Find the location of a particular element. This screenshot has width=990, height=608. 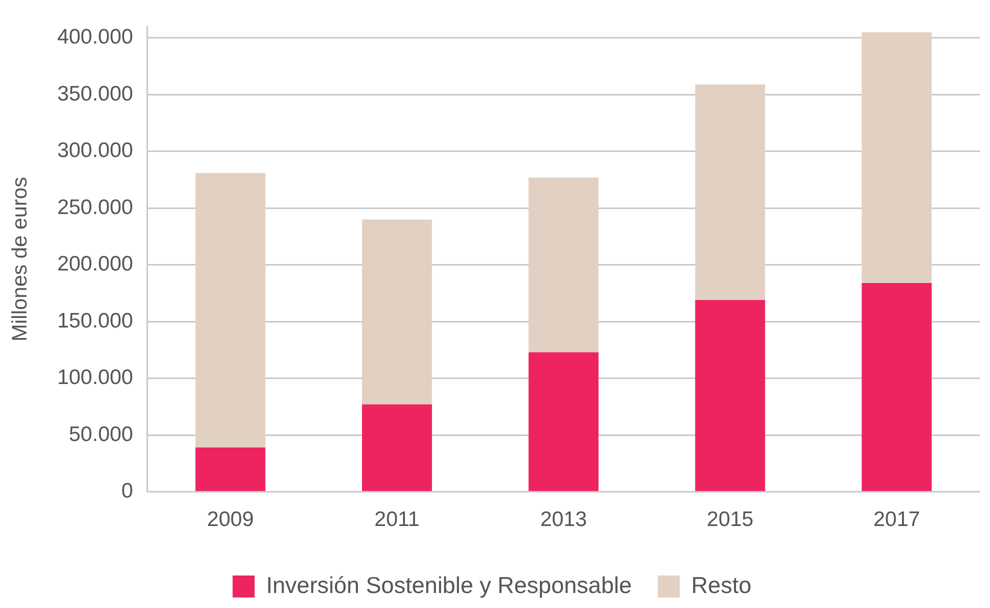

y-tick-label: 100.000 is located at coordinates (95, 378).